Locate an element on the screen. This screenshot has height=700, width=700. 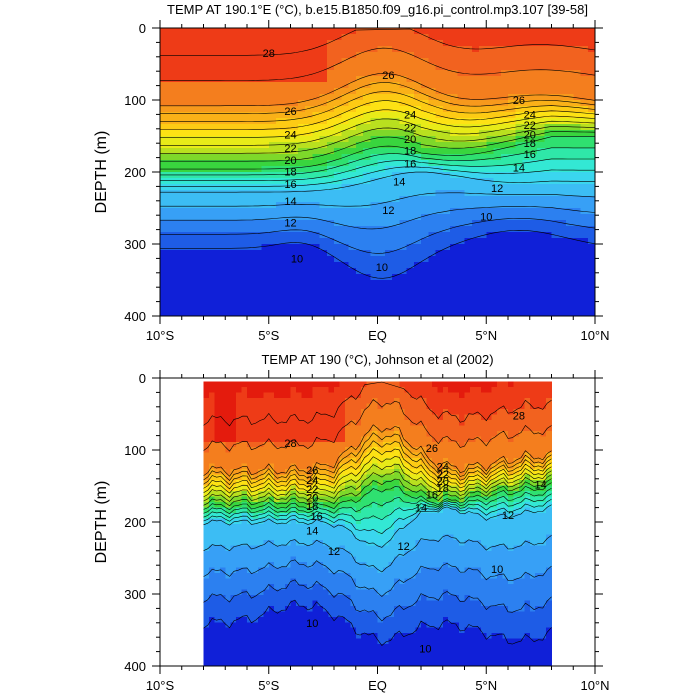
x-tick-label: 5°S is located at coordinates (268, 335).